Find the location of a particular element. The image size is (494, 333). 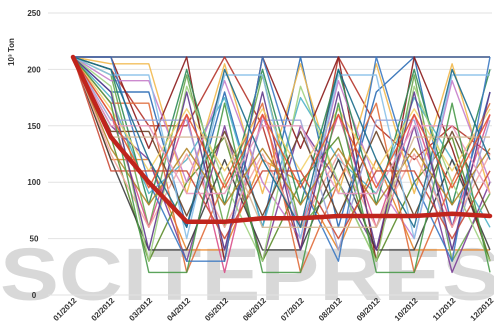

y-tick-label: 50 is located at coordinates (34, 239).